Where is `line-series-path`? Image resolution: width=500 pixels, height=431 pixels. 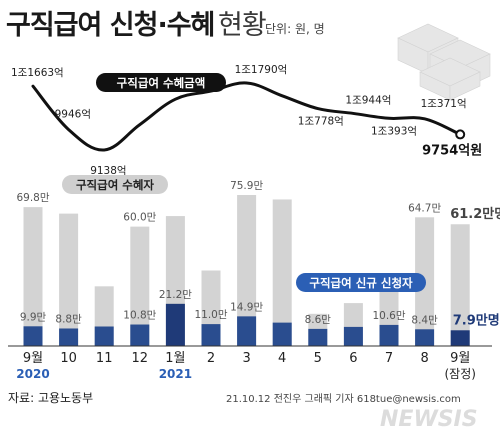
line-series-path is located at coordinates (246, 116).